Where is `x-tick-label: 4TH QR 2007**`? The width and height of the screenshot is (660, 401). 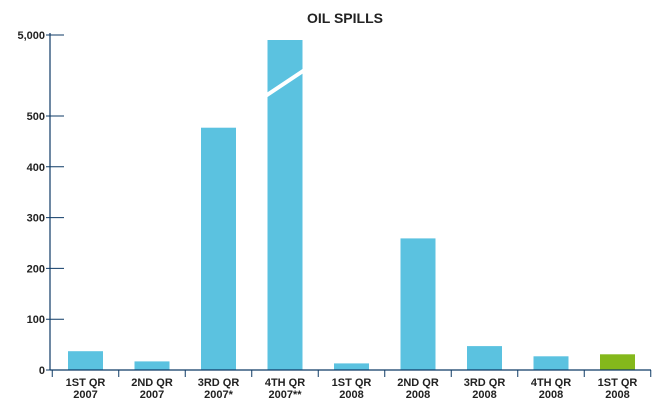
x-tick-label: 4TH QR 2007** is located at coordinates (285, 389).